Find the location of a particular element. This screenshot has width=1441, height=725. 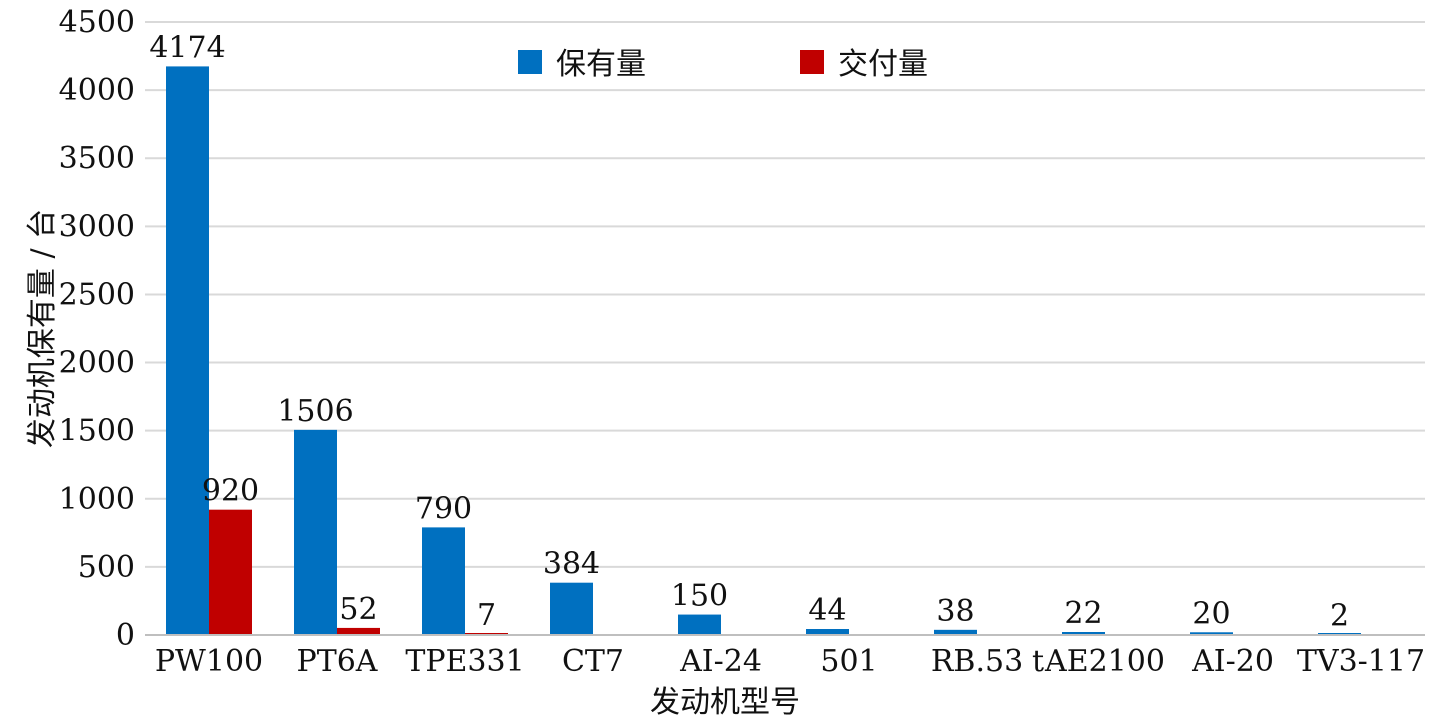

data-label: 44 is located at coordinates (827, 610).